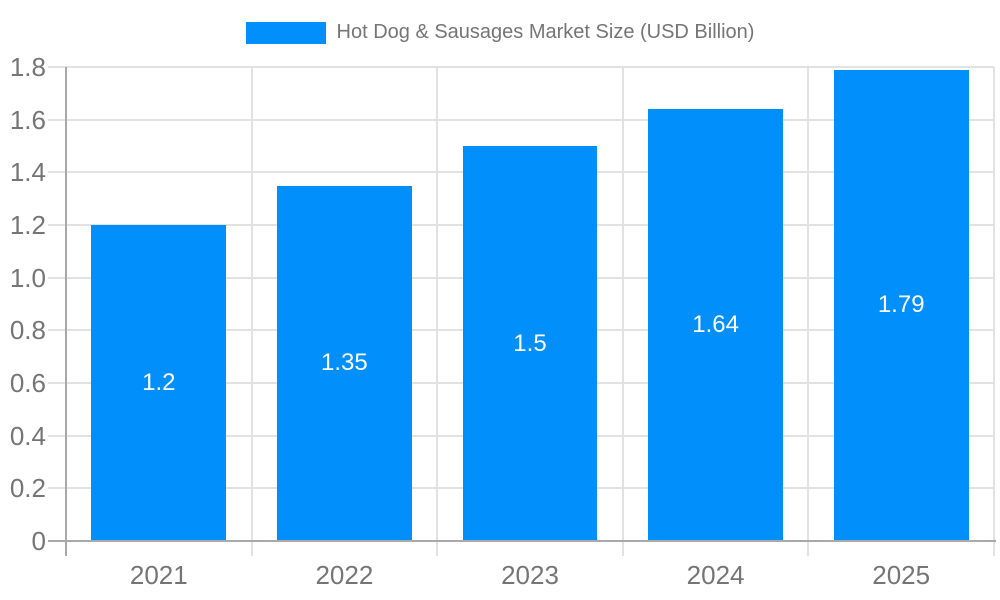 This screenshot has width=1000, height=600. What do you see at coordinates (27, 488) in the screenshot?
I see `y-tick-label: 0.2` at bounding box center [27, 488].